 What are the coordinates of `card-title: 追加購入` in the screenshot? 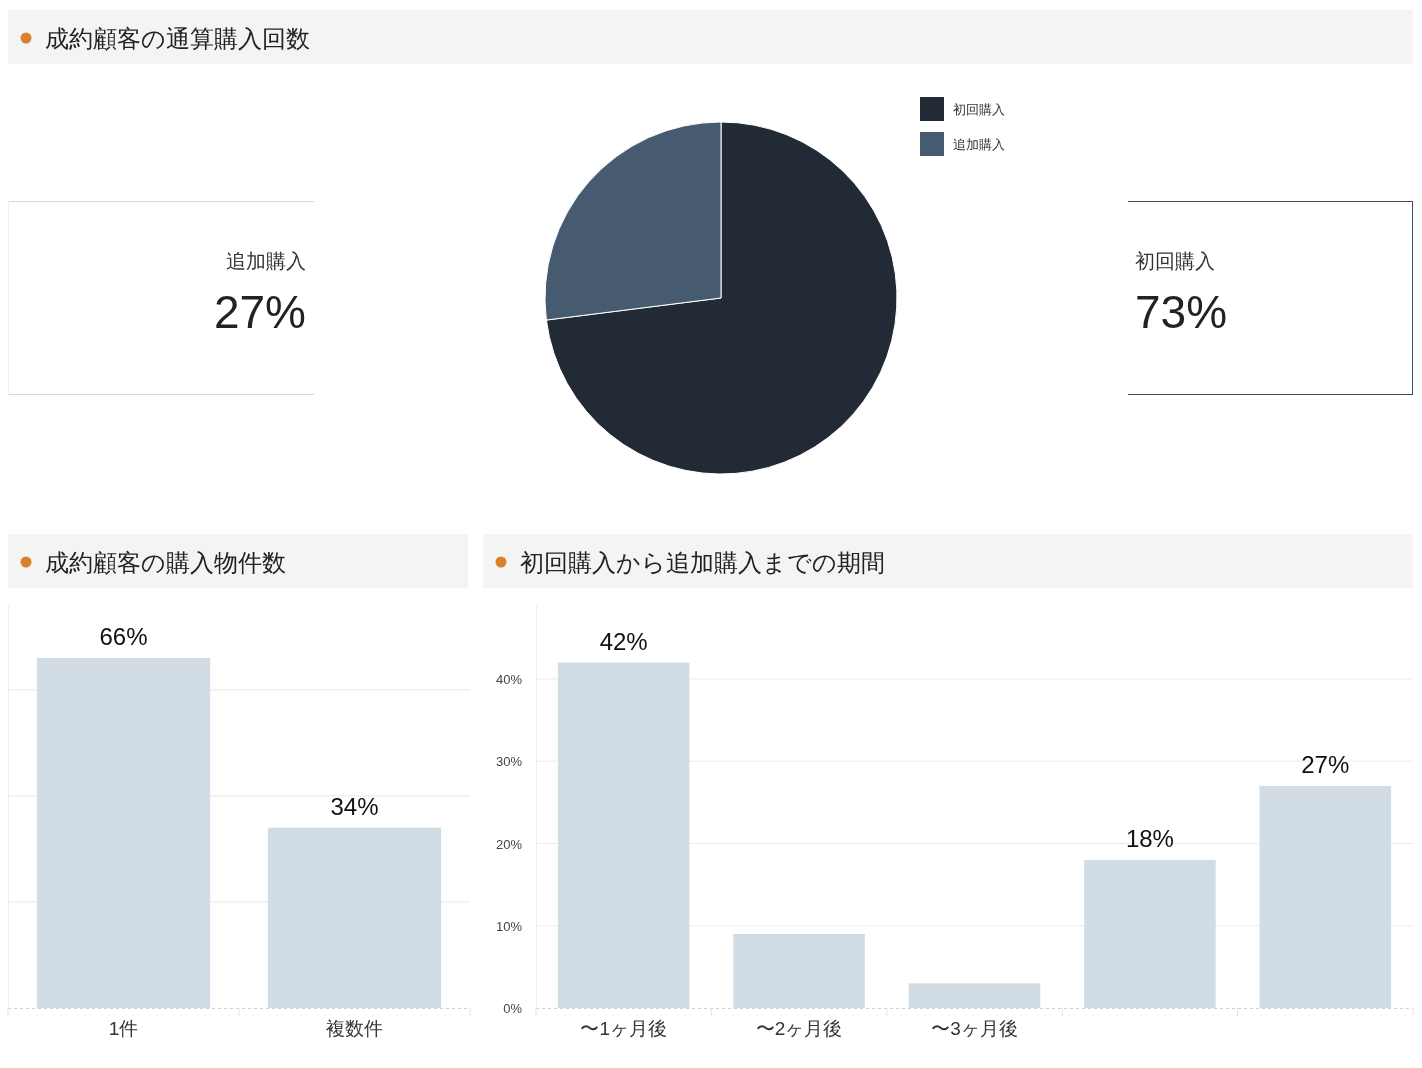 It's located at (266, 261).